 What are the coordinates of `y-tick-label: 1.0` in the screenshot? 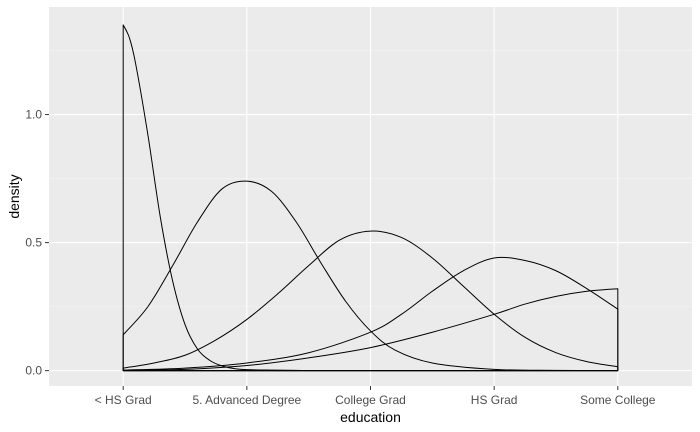 It's located at (33, 115).